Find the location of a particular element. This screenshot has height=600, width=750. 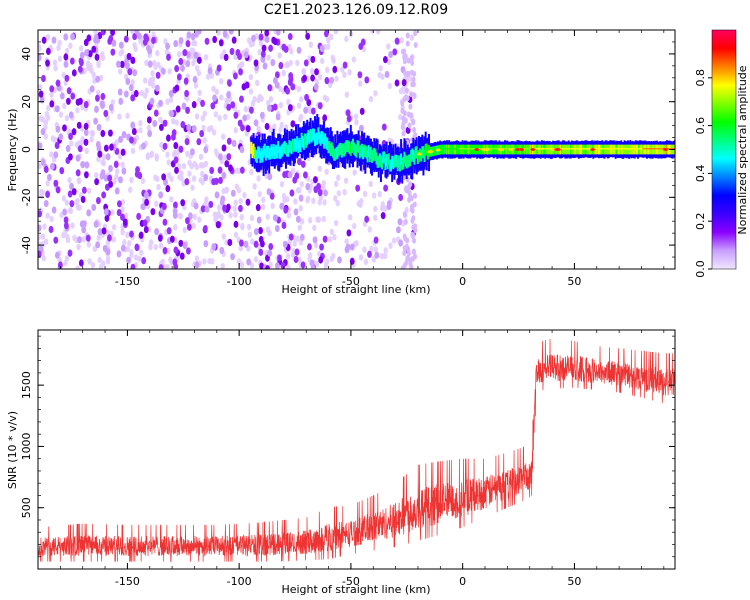

y-tick-label: 40 is located at coordinates (26, 54).